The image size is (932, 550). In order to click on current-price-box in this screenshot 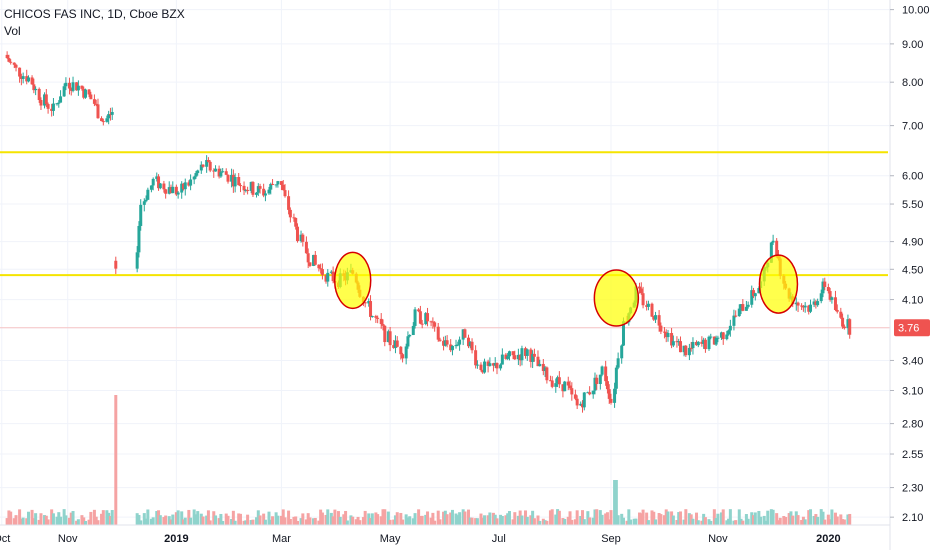, I will do `click(912, 328)`.